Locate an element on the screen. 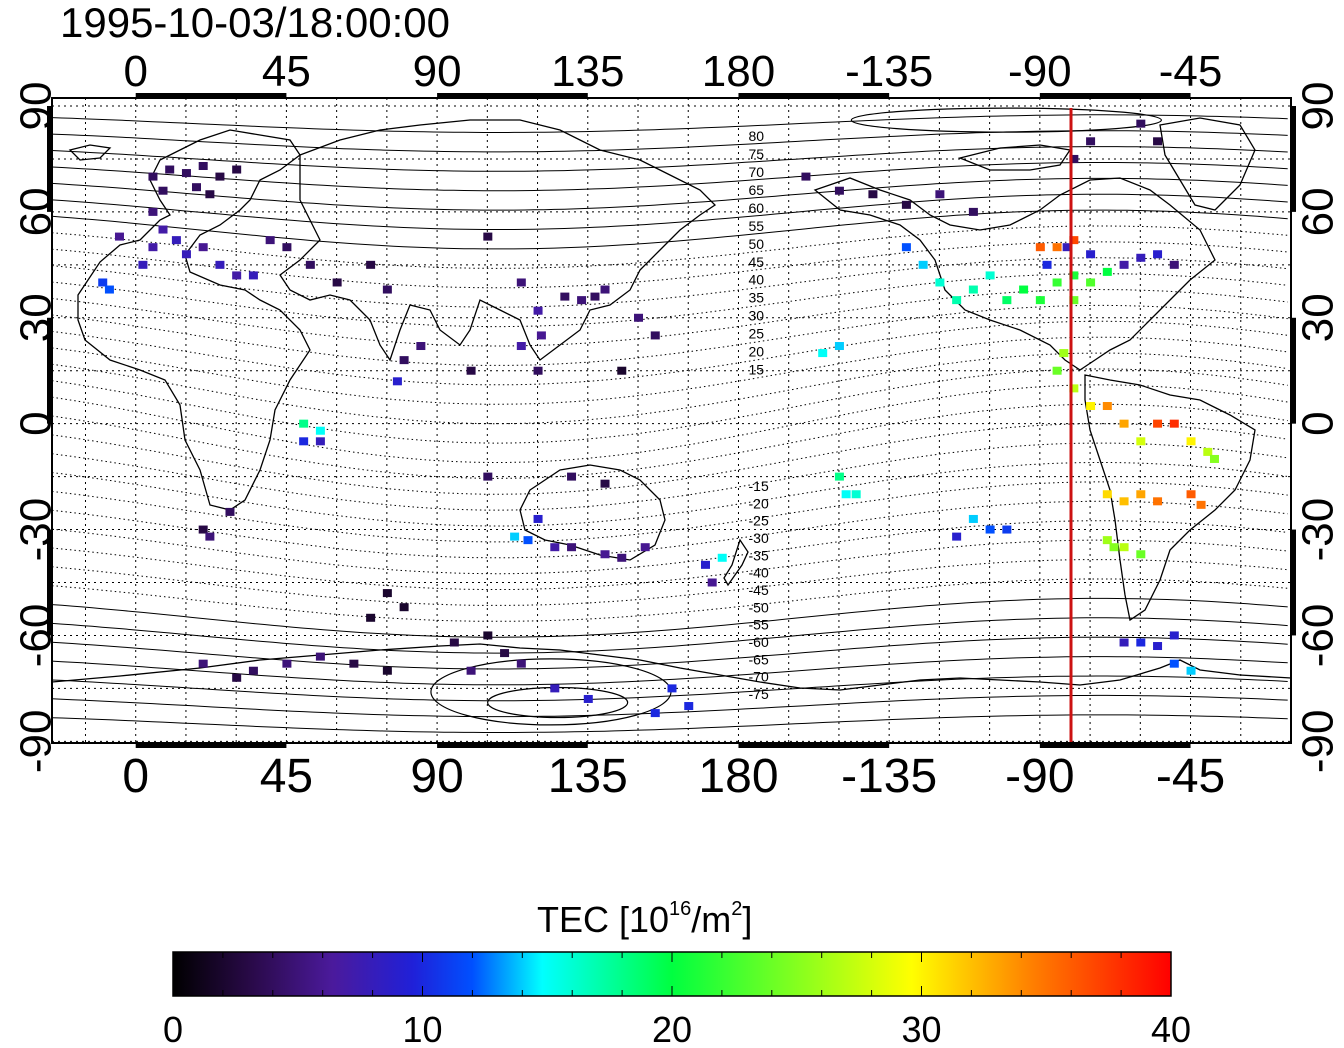 The height and width of the screenshot is (1048, 1344). colorbar-tick-label: 30 is located at coordinates (921, 1028).